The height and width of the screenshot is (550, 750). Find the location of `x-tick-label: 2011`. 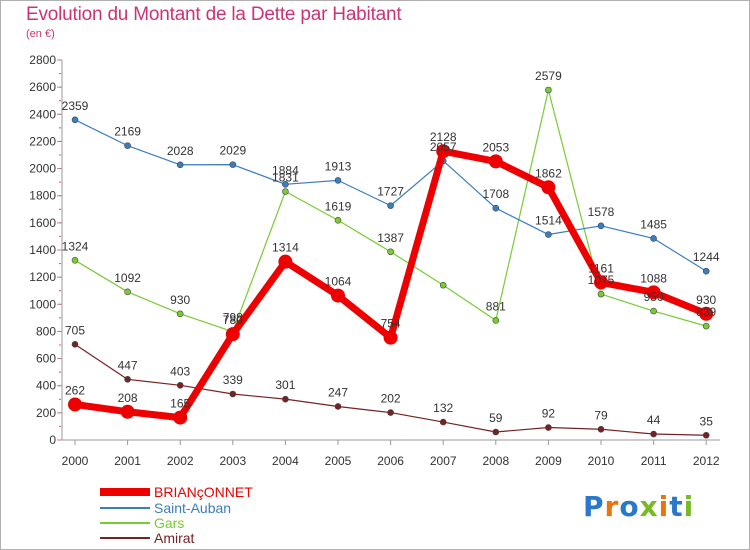

x-tick-label: 2011 is located at coordinates (654, 461).